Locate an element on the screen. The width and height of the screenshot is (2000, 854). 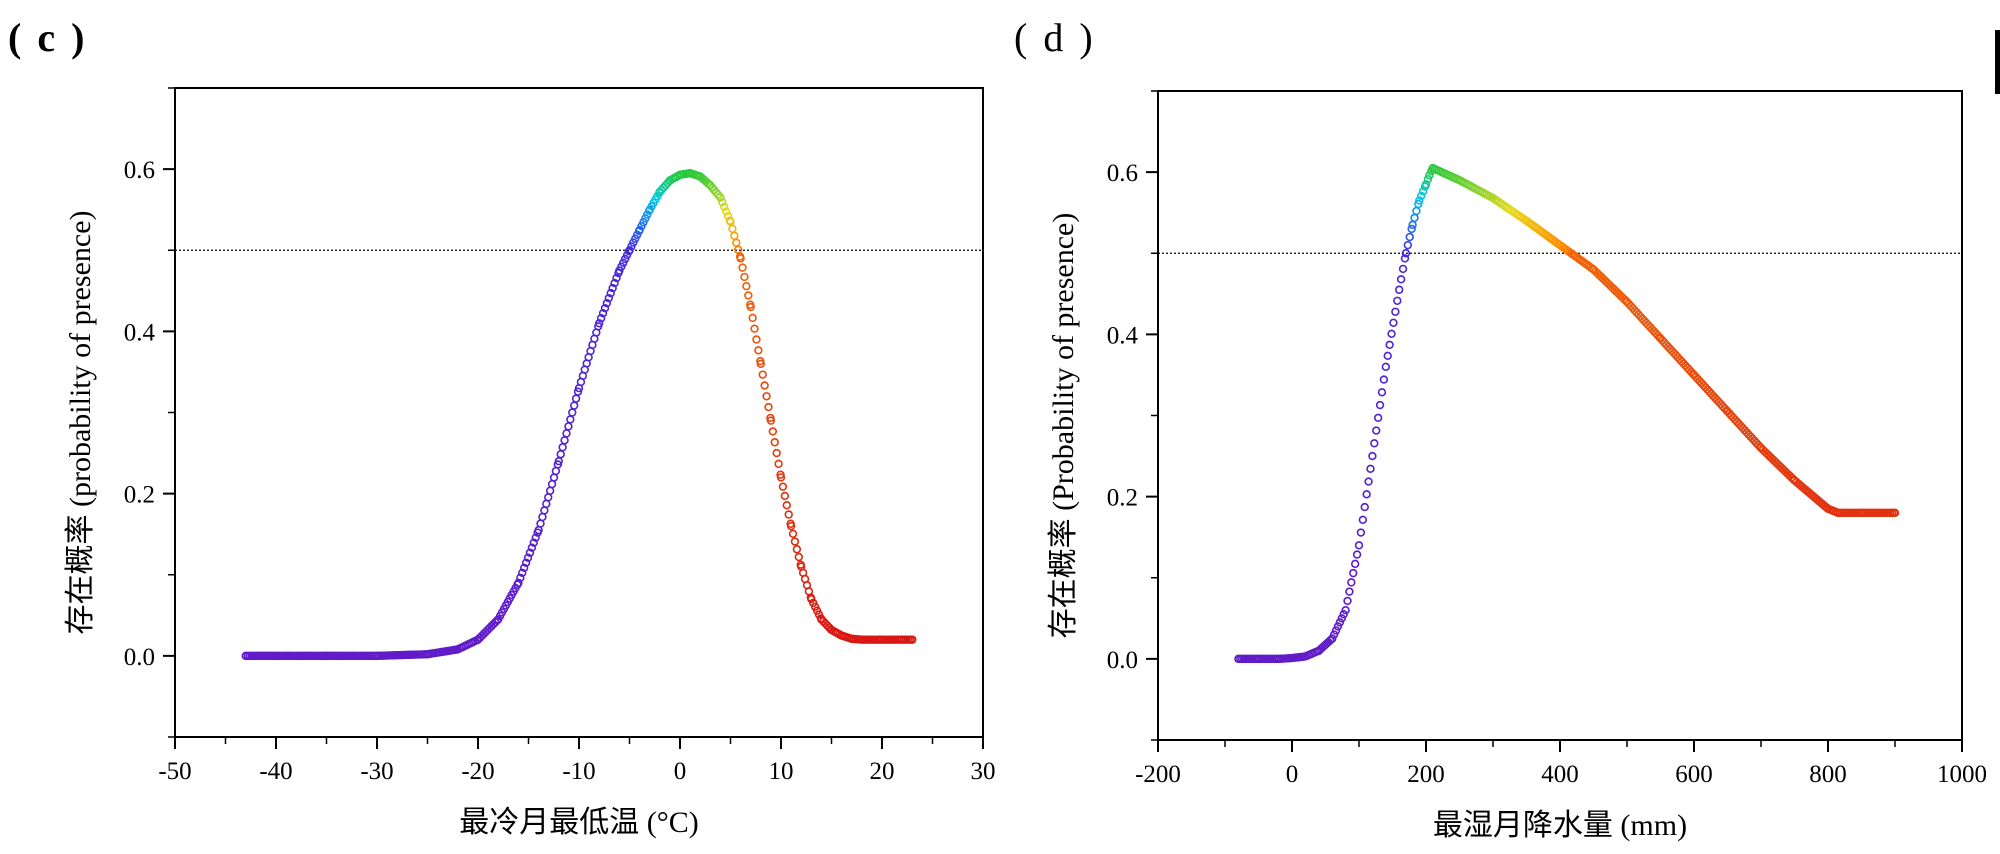
x-tick-label-d: 1000 is located at coordinates (1962, 774).